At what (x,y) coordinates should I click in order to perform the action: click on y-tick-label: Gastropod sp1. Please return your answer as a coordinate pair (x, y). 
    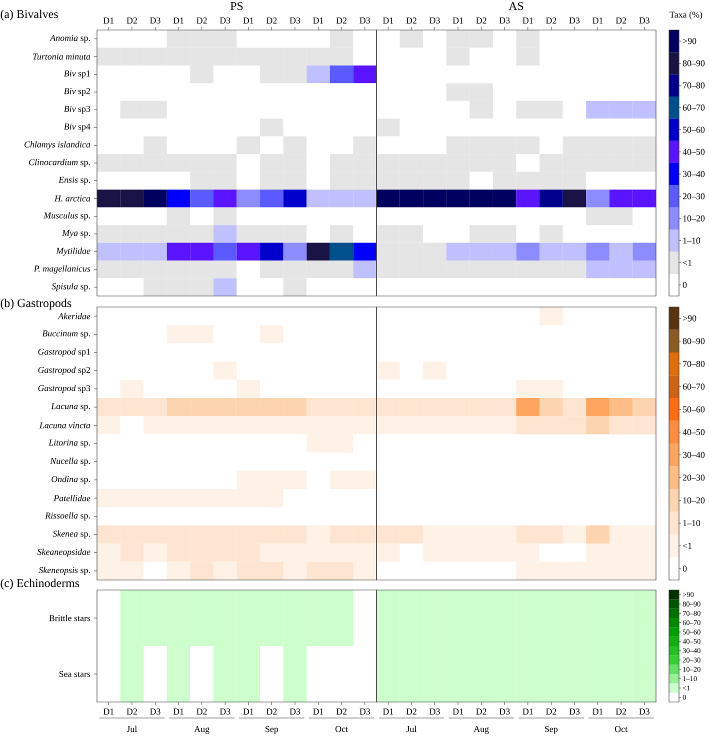
    Looking at the image, I should click on (64, 352).